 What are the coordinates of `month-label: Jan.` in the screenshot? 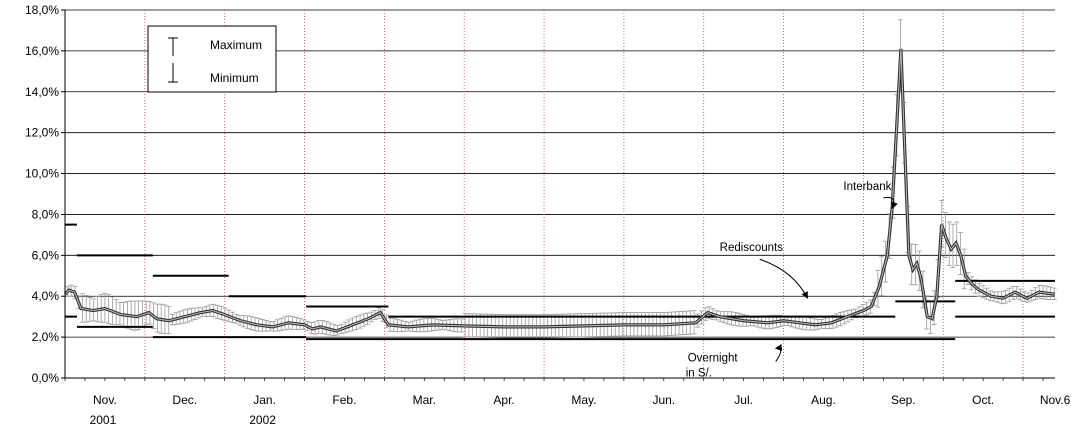 It's located at (264, 400).